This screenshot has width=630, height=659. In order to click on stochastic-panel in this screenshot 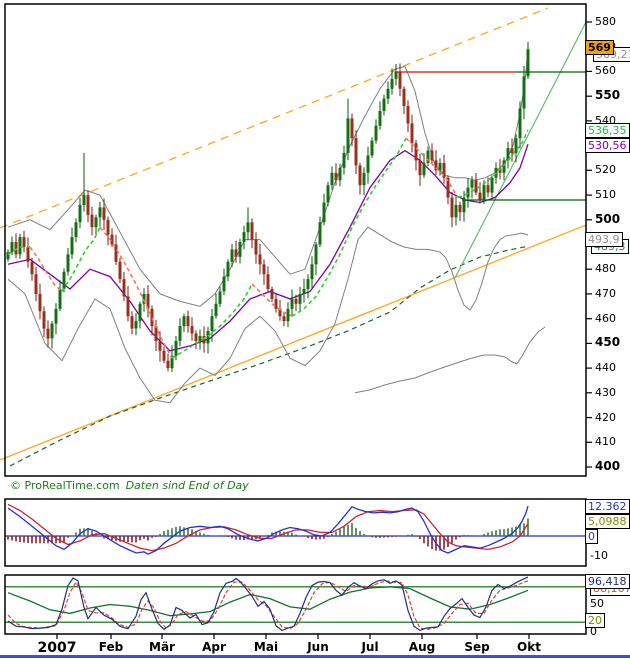, I will do `click(295, 604)`.